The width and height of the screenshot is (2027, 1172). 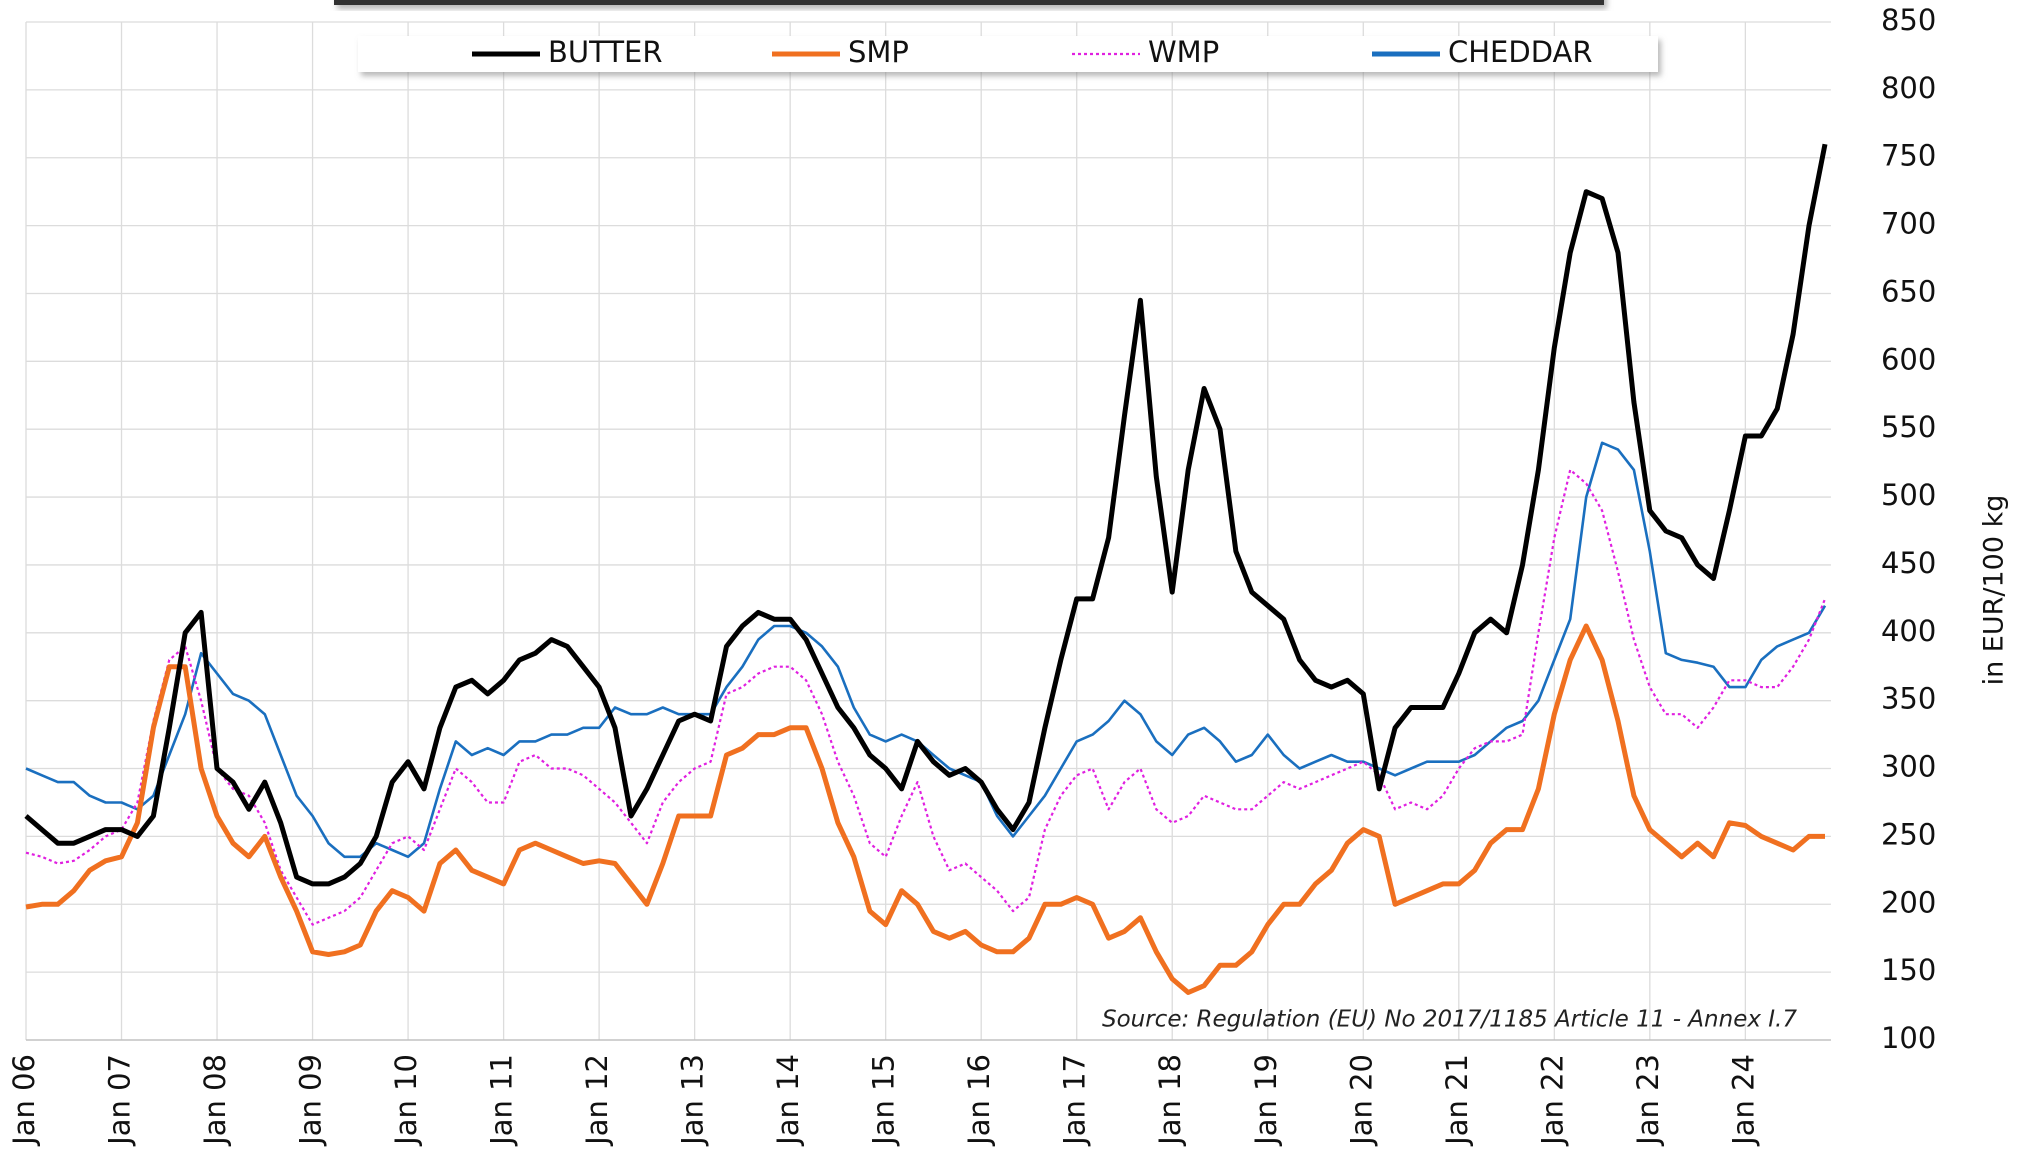 What do you see at coordinates (1908, 156) in the screenshot?
I see `y-tick-label: 750` at bounding box center [1908, 156].